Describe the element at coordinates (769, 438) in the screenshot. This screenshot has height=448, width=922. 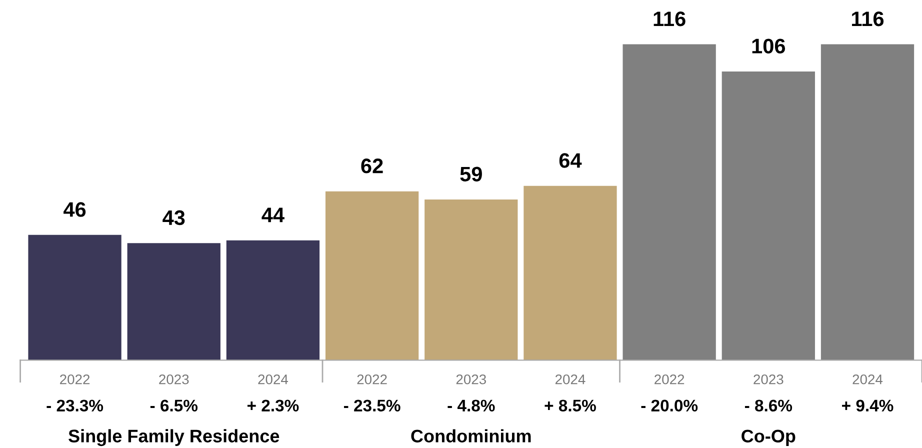
I see `text: Co-Op` at that location.